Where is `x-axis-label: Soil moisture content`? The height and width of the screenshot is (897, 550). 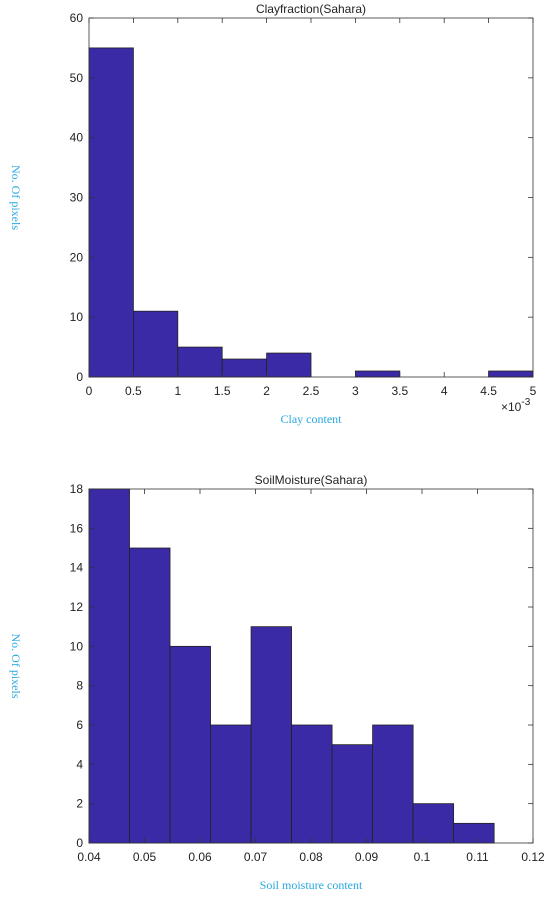
x-axis-label: Soil moisture content is located at coordinates (311, 885).